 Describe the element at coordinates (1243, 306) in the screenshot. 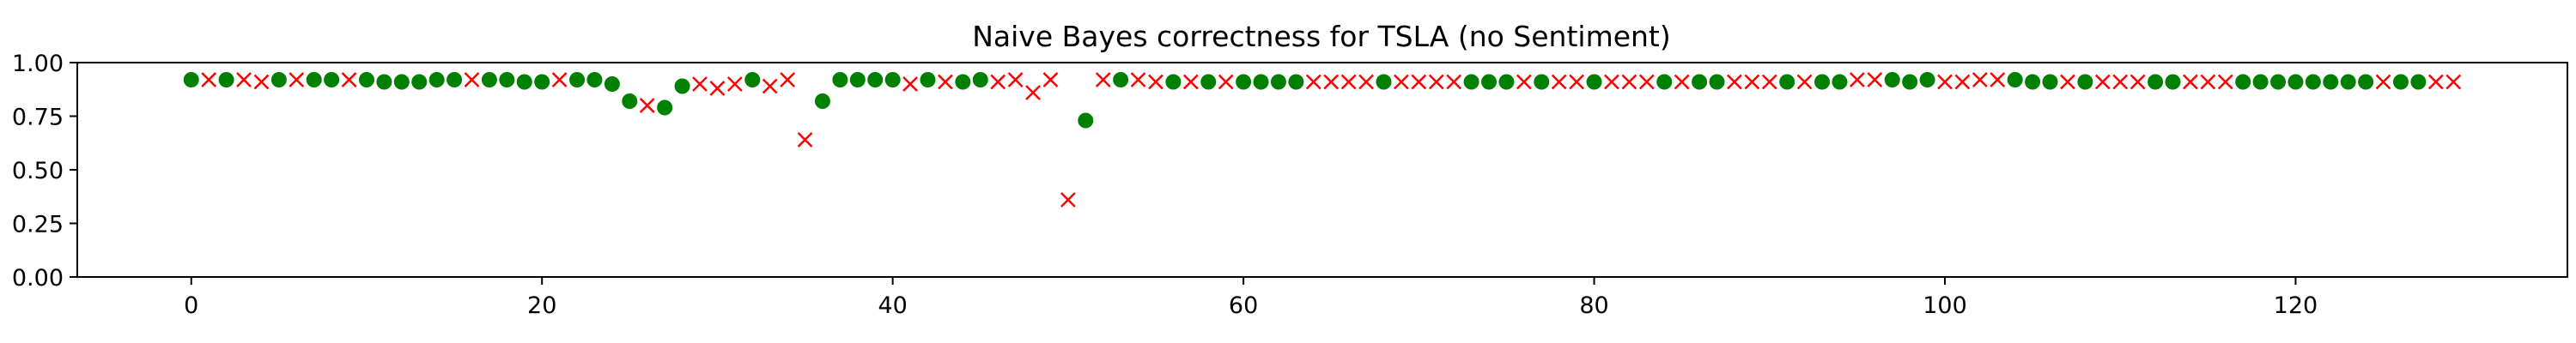

I see `x-tick-label: 60` at that location.